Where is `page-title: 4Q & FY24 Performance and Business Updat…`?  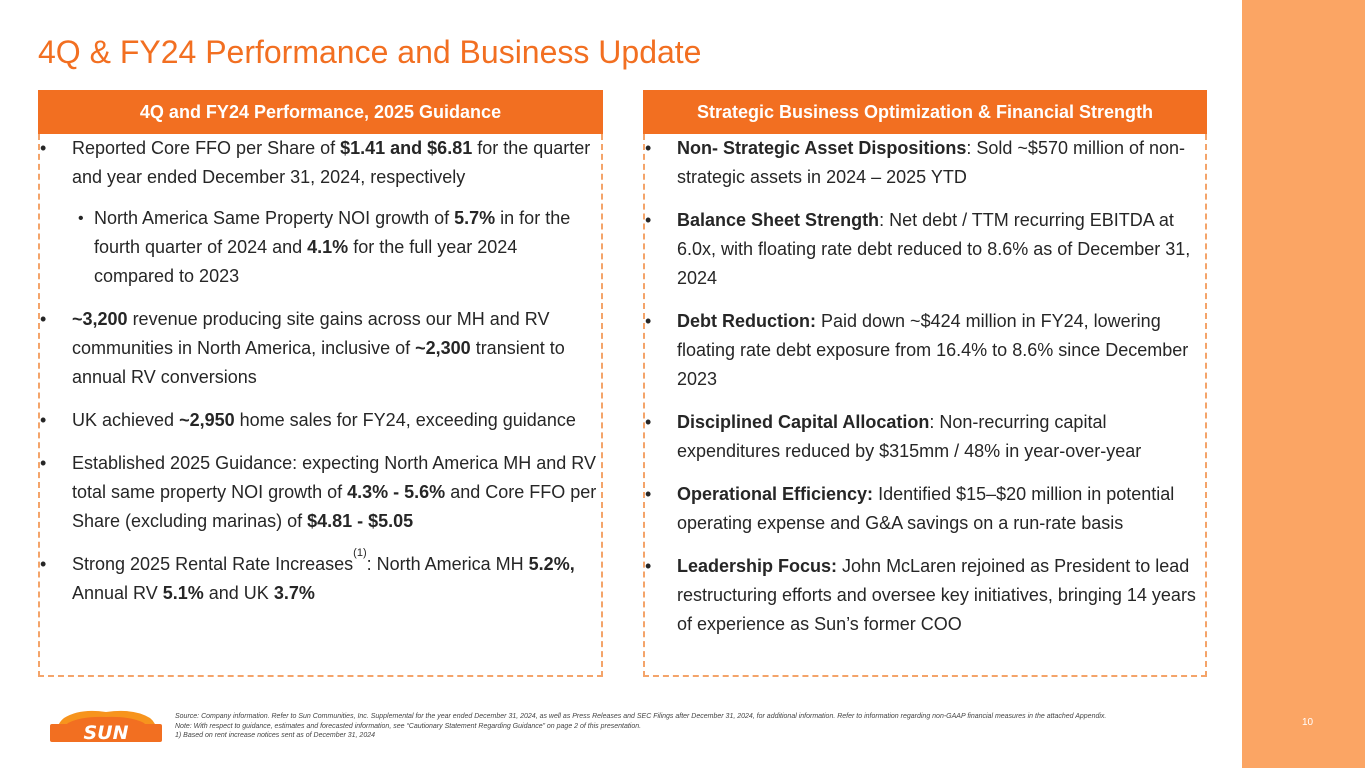
page-title: 4Q & FY24 Performance and Business Updat… is located at coordinates (370, 52).